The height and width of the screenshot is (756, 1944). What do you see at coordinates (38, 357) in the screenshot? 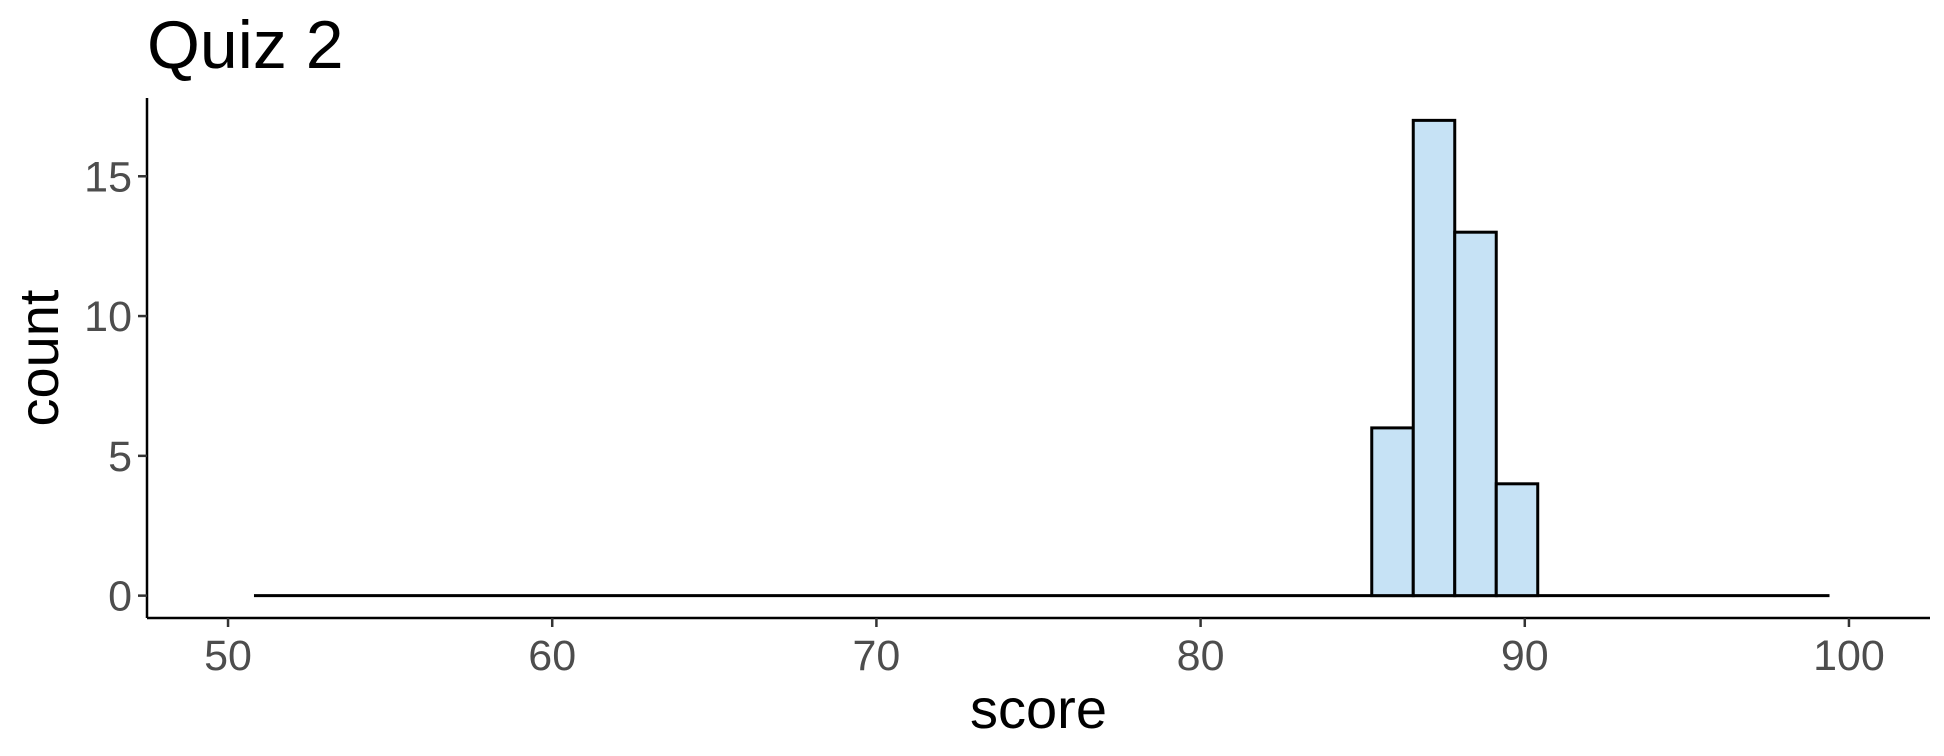
I see `y-axis-title: count` at bounding box center [38, 357].